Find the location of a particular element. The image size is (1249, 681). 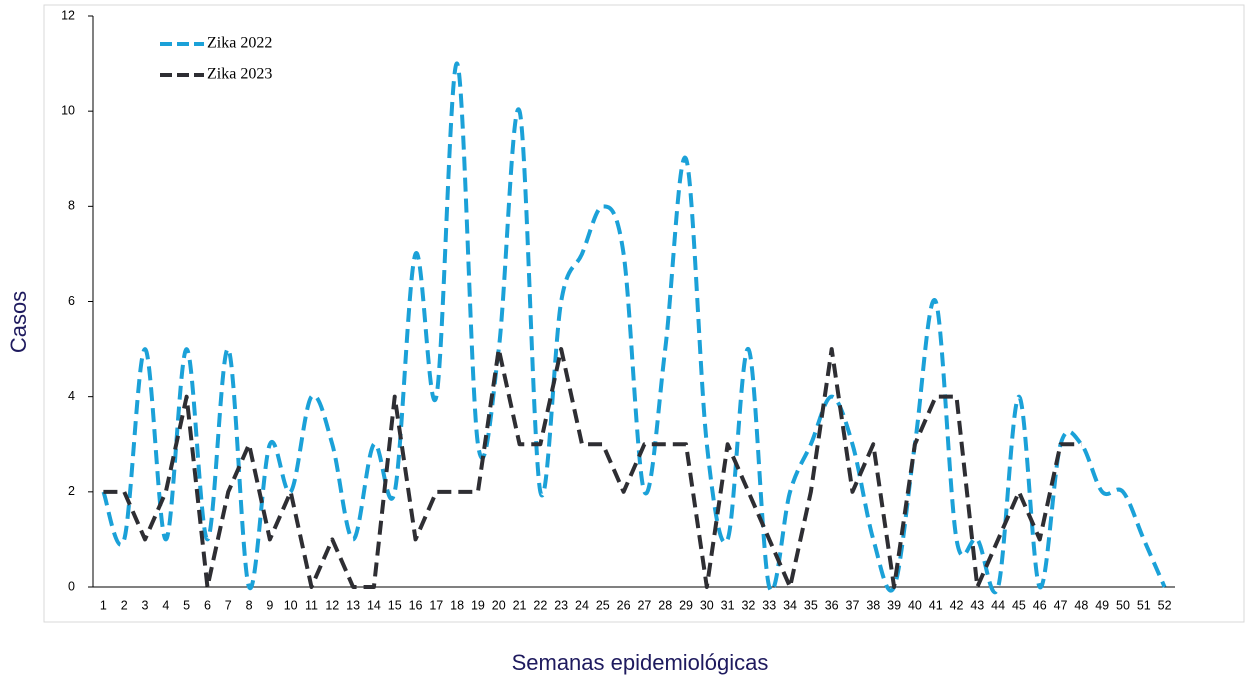

x-tick-label: 42 is located at coordinates (957, 605).